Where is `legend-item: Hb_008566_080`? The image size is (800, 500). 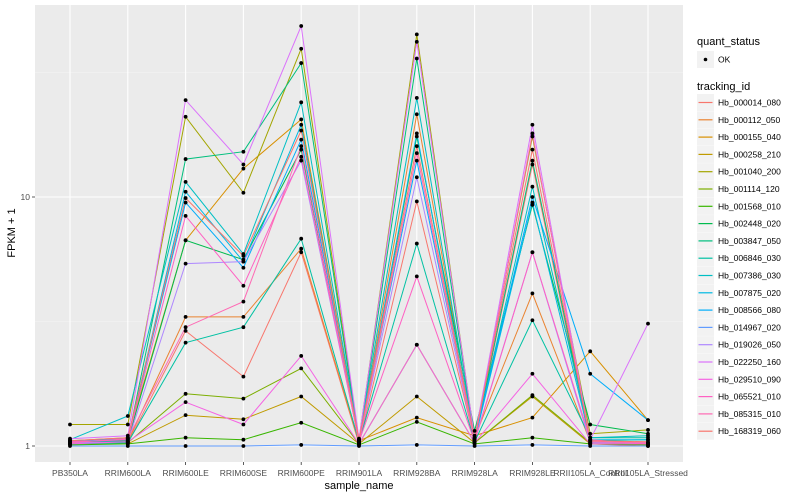 legend-item: Hb_008566_080 is located at coordinates (739, 310).